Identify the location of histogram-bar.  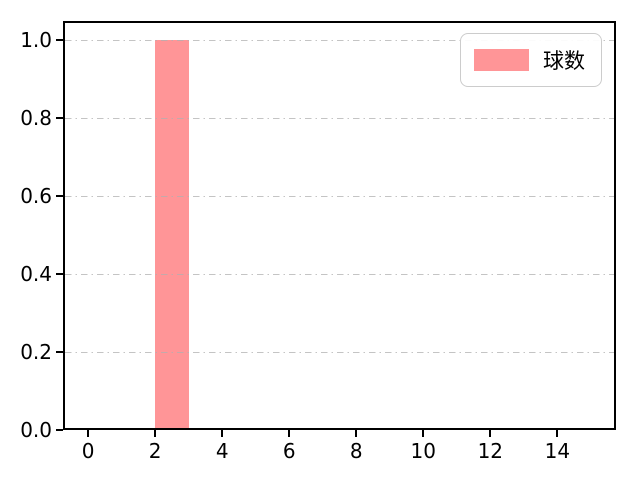
(172, 234).